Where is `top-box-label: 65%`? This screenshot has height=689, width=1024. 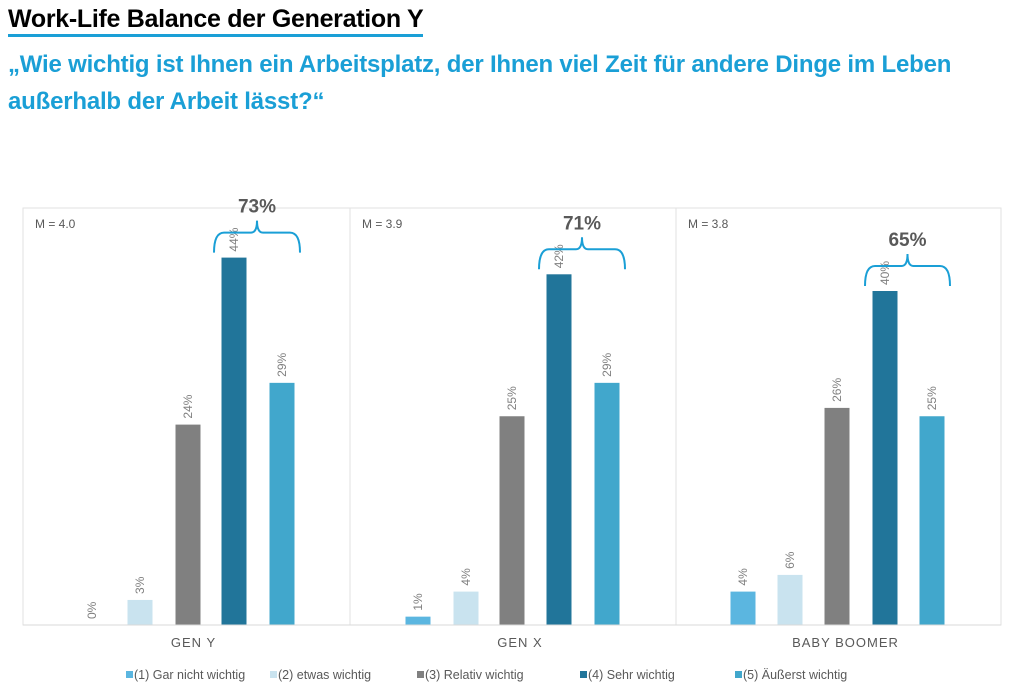
top-box-label: 65% is located at coordinates (907, 240).